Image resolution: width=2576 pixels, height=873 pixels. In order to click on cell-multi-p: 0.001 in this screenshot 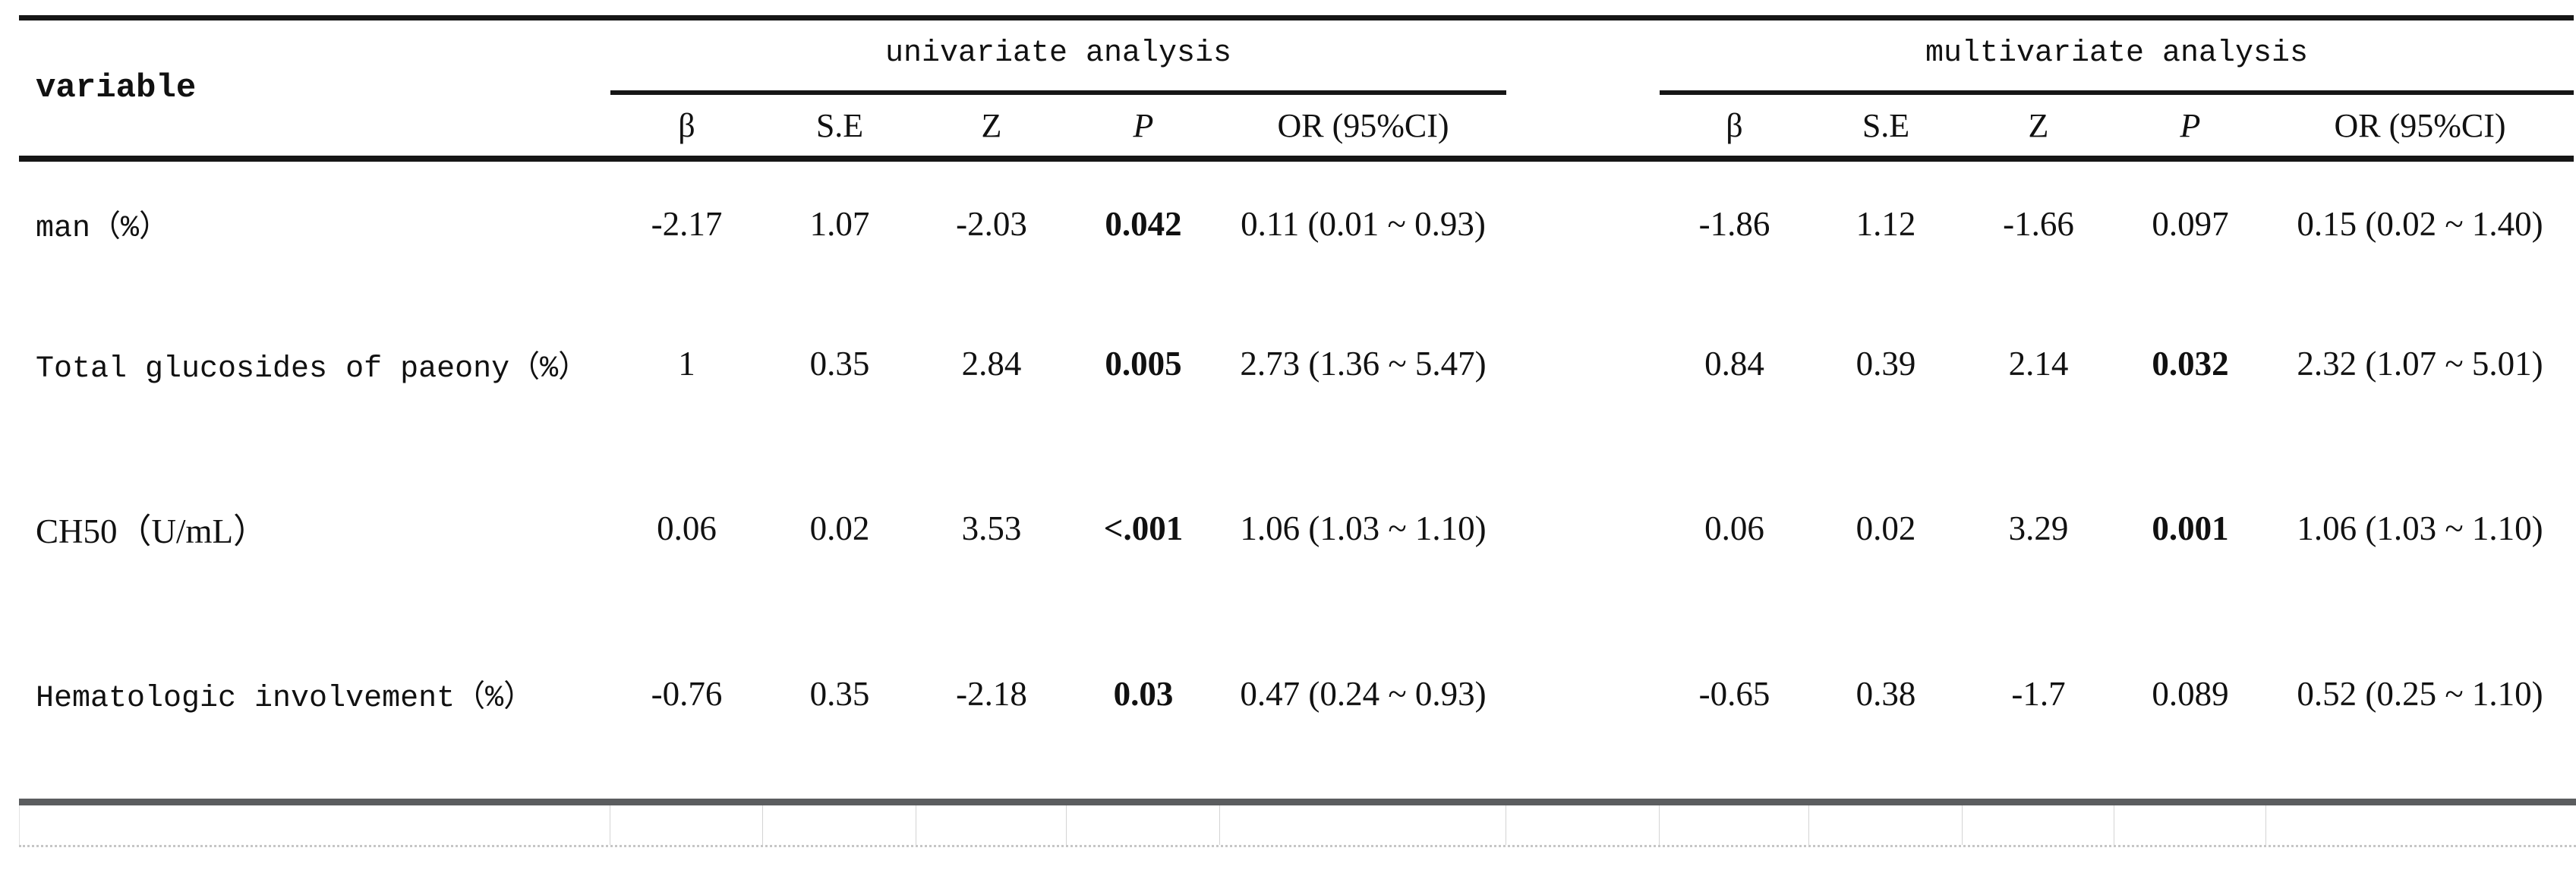, I will do `click(2190, 528)`.